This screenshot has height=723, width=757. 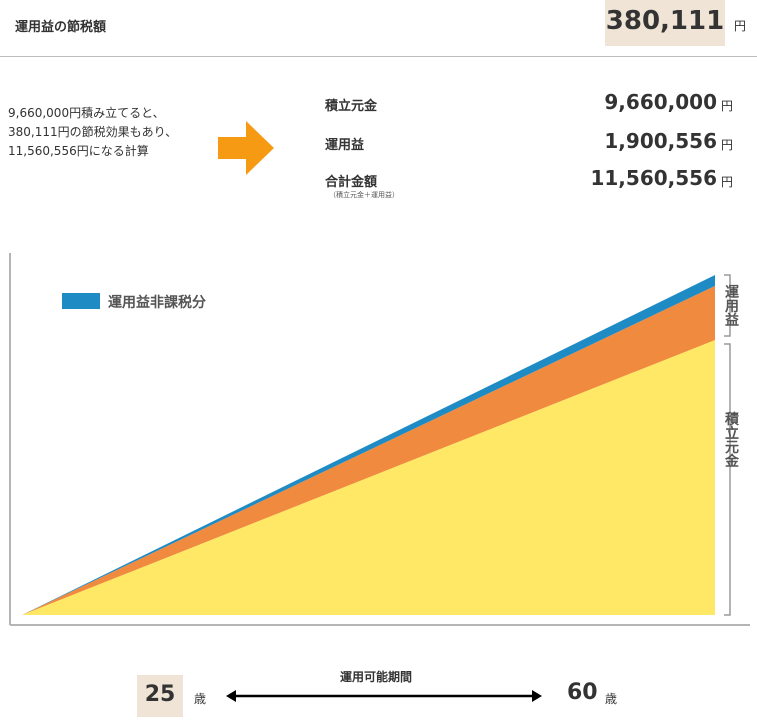 What do you see at coordinates (660, 102) in the screenshot?
I see `principal-value: 9,660,000` at bounding box center [660, 102].